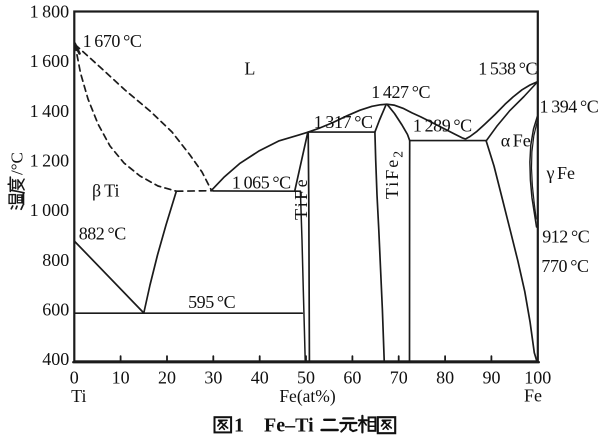 The height and width of the screenshot is (444, 606). What do you see at coordinates (50, 12) in the screenshot?
I see `svg-text: 1 800` at bounding box center [50, 12].